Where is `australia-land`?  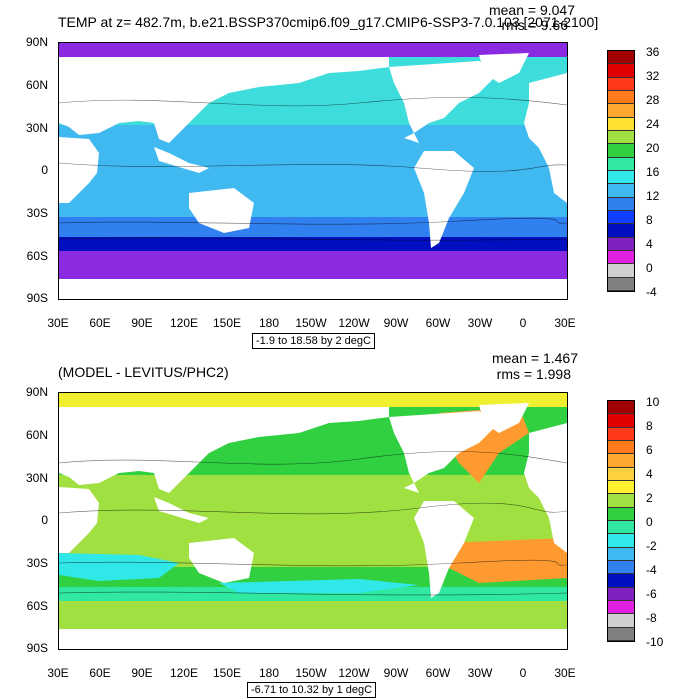 australia-land is located at coordinates (221, 560).